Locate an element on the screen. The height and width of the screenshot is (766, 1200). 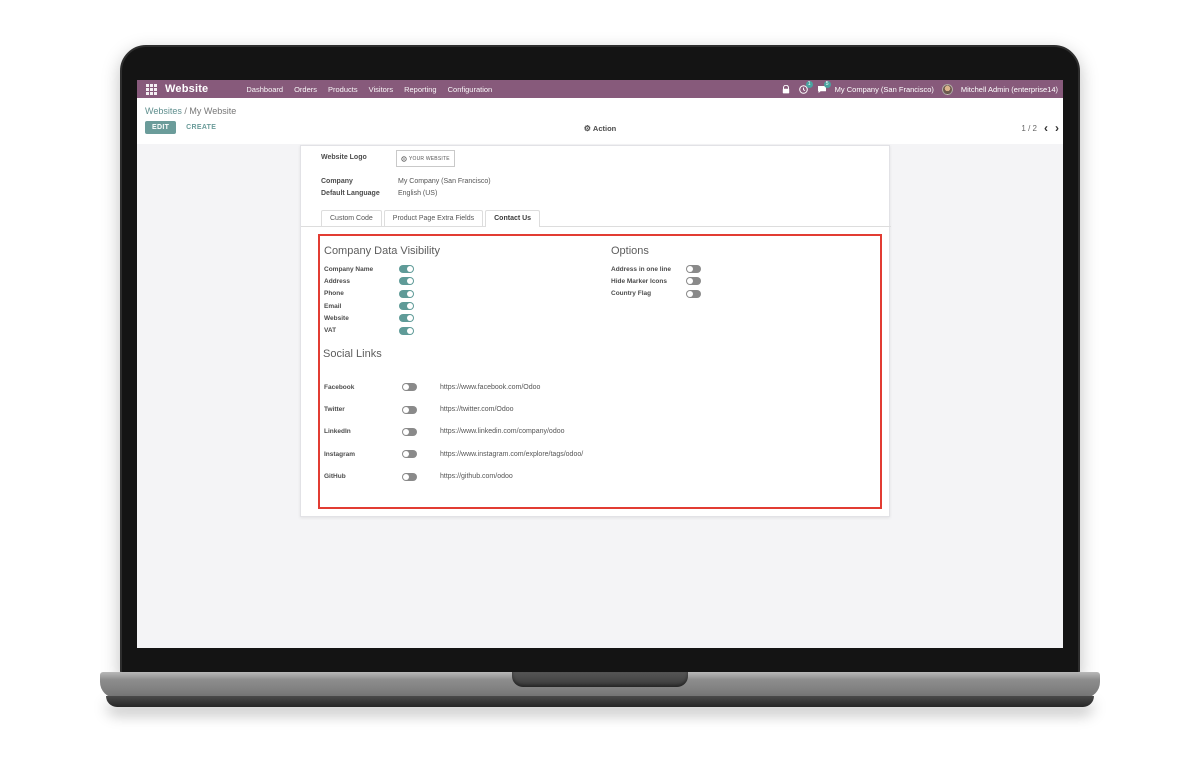
setting-row-website: Website is located at coordinates (384, 318).